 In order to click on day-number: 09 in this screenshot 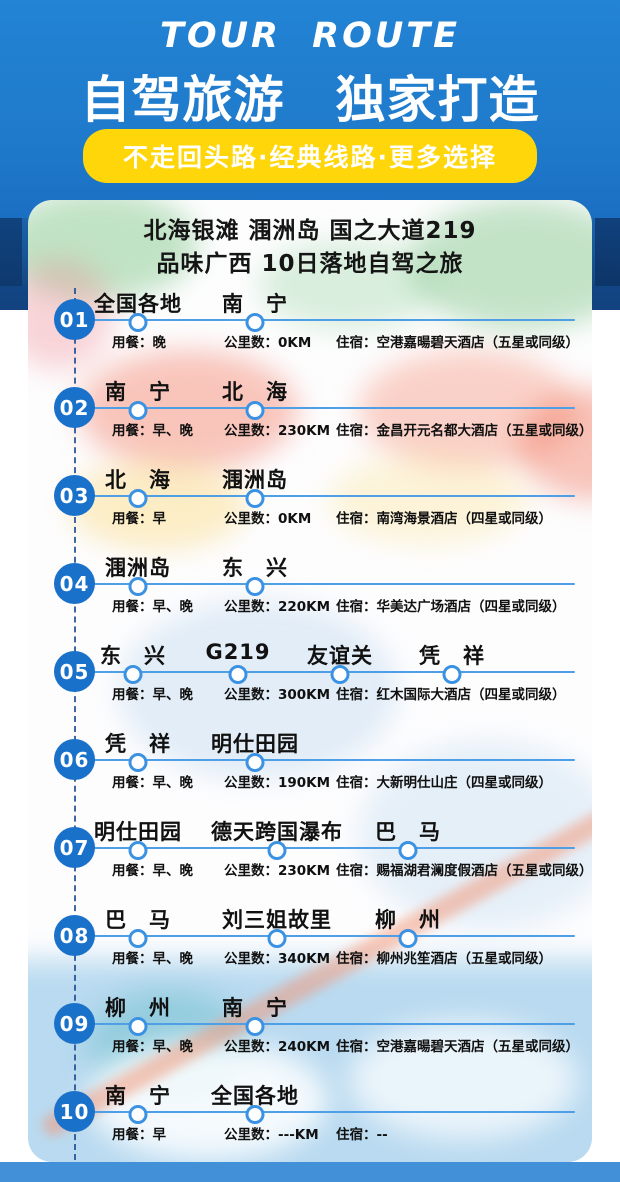, I will do `click(74, 1023)`.